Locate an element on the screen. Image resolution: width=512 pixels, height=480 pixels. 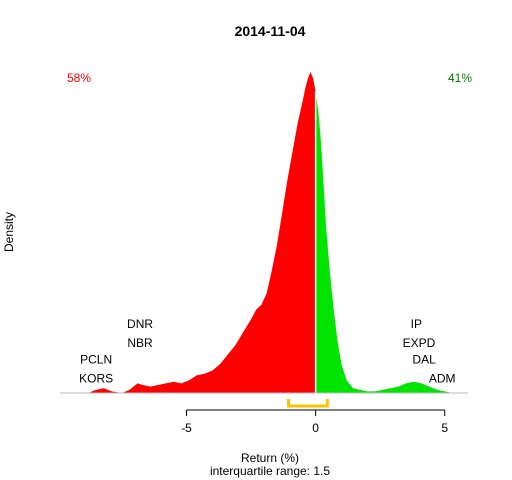
negative-percent-label: 58% is located at coordinates (79, 78).